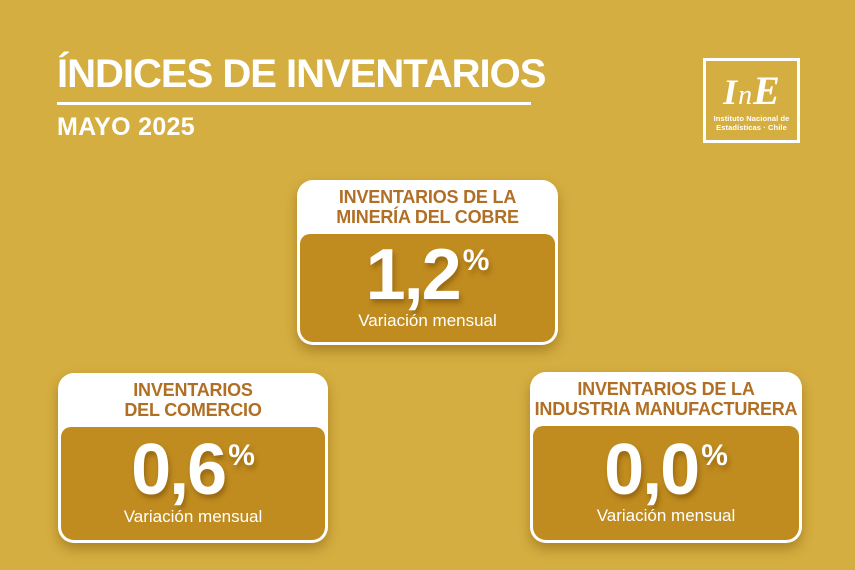 This screenshot has height=570, width=855. What do you see at coordinates (413, 274) in the screenshot?
I see `value-number: 1,2` at bounding box center [413, 274].